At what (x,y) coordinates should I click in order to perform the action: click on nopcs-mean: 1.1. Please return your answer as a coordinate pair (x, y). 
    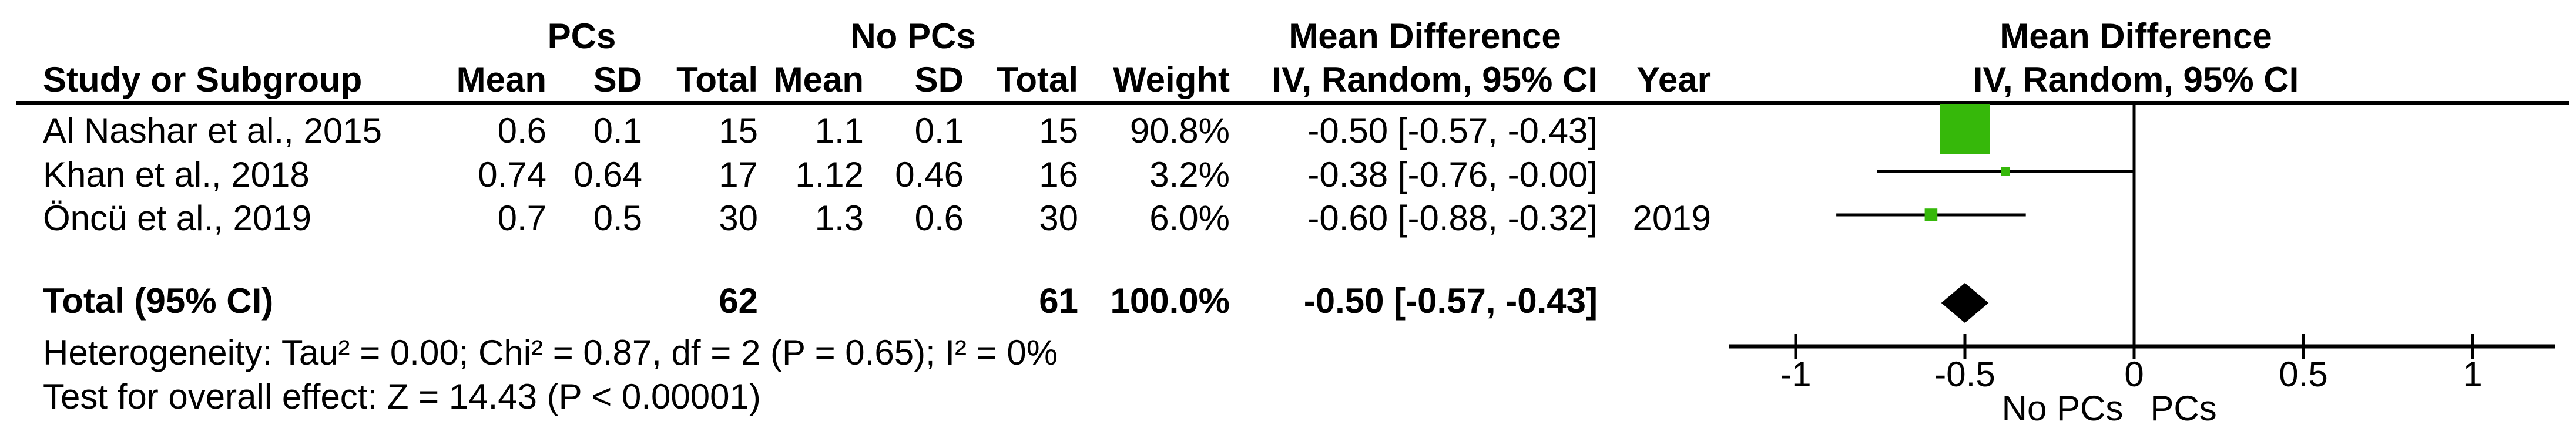
    Looking at the image, I should click on (839, 130).